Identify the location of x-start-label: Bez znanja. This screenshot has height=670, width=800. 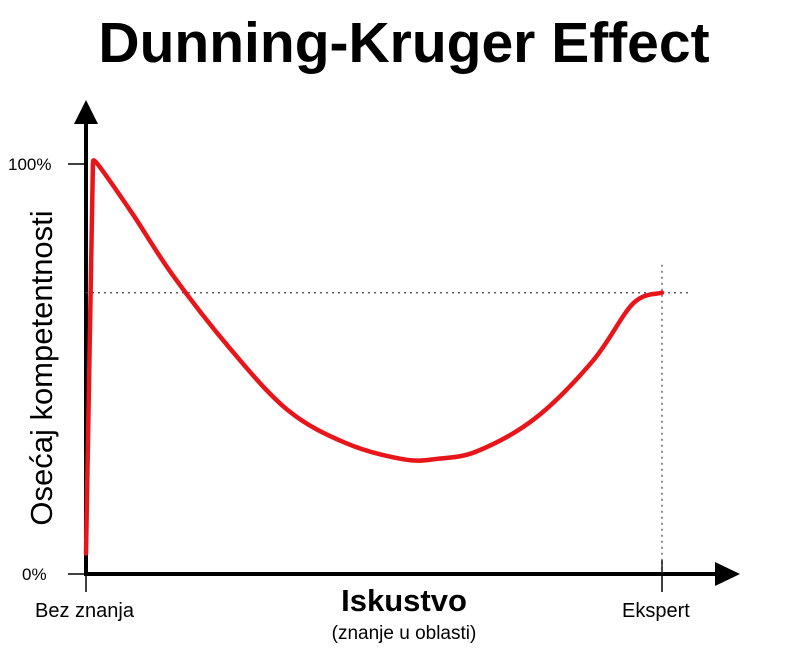
(85, 611).